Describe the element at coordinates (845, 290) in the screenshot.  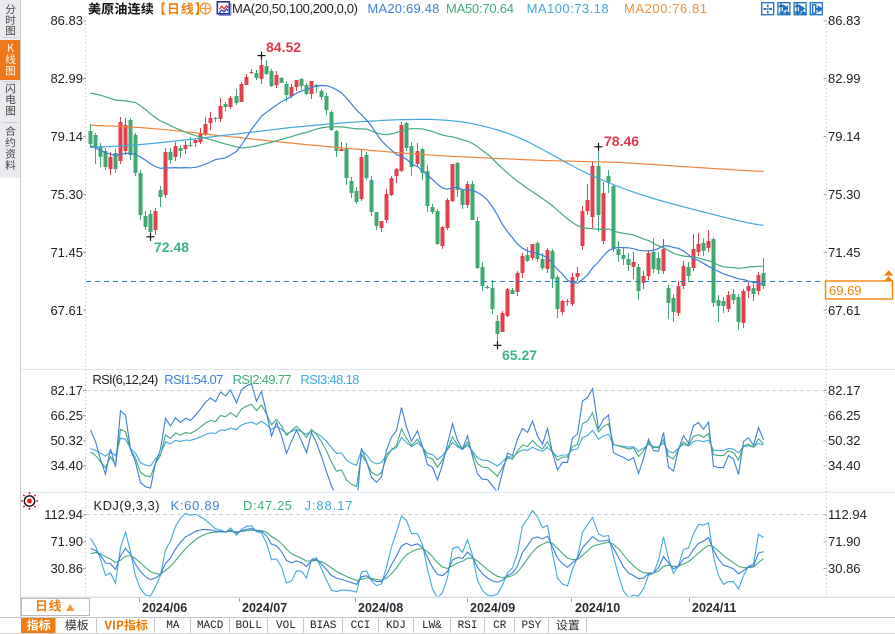
I see `svg-text: 69.69` at that location.